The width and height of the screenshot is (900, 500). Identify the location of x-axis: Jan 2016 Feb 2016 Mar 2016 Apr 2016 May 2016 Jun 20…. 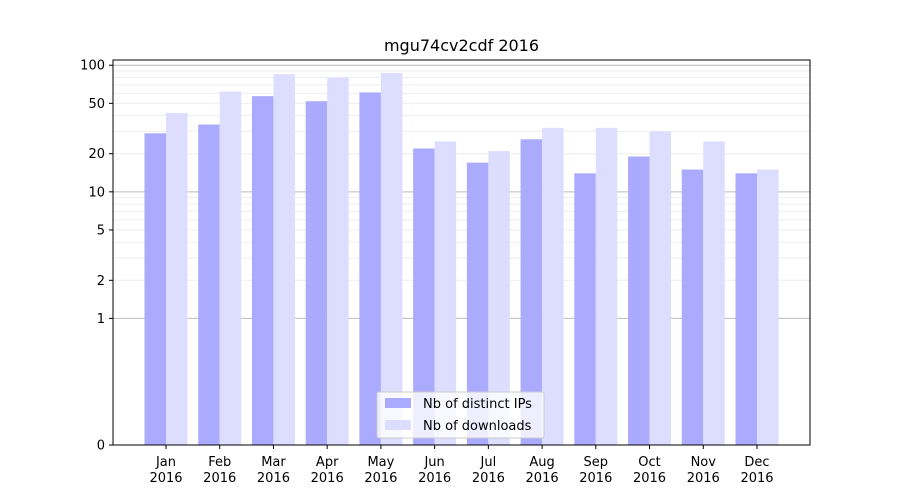
(461, 465).